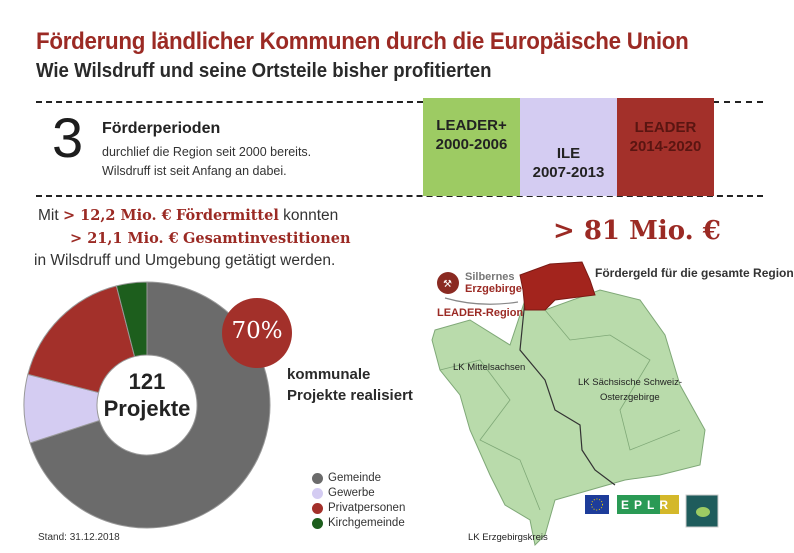 Image resolution: width=794 pixels, height=553 pixels. Describe the element at coordinates (147, 408) in the screenshot. I see `project-label: Projekte` at that location.